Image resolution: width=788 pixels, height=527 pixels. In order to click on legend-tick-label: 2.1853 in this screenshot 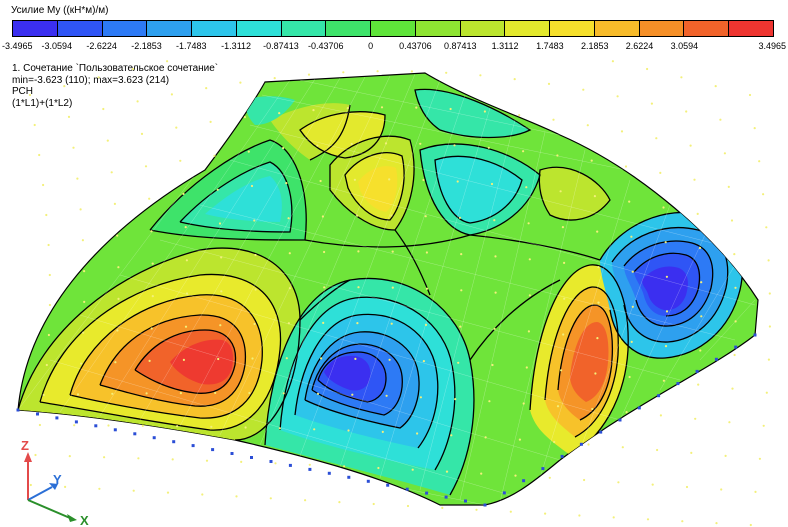, I will do `click(594, 46)`.